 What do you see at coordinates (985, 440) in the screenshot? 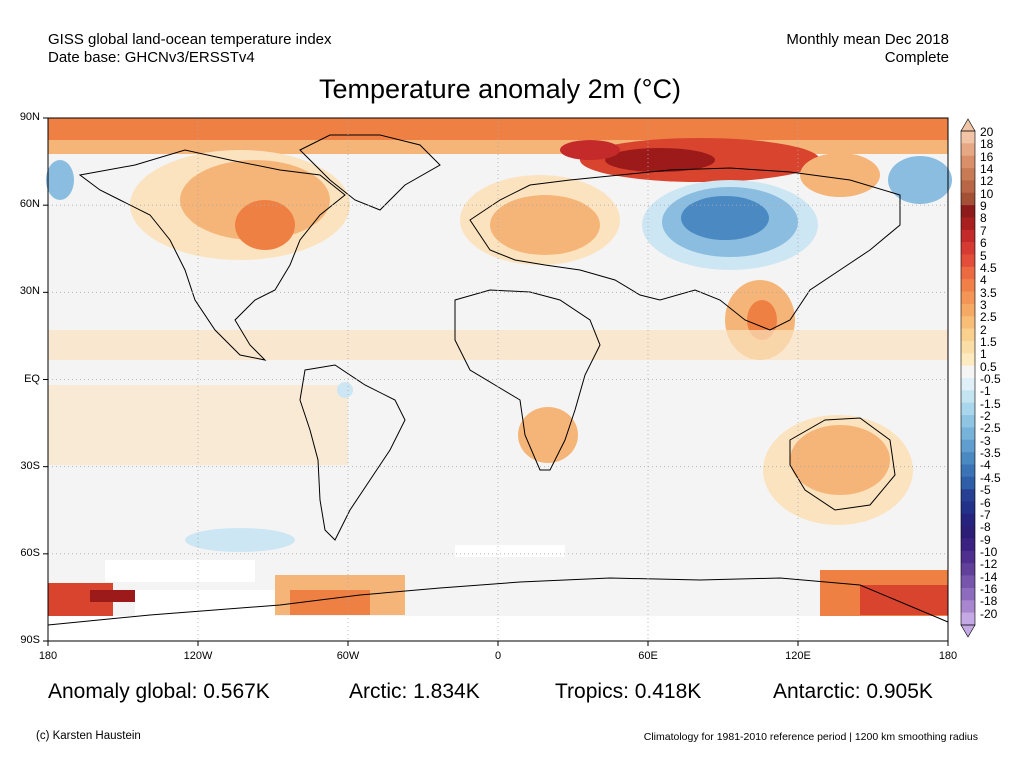
I see `colorbar-label: -3` at bounding box center [985, 440].